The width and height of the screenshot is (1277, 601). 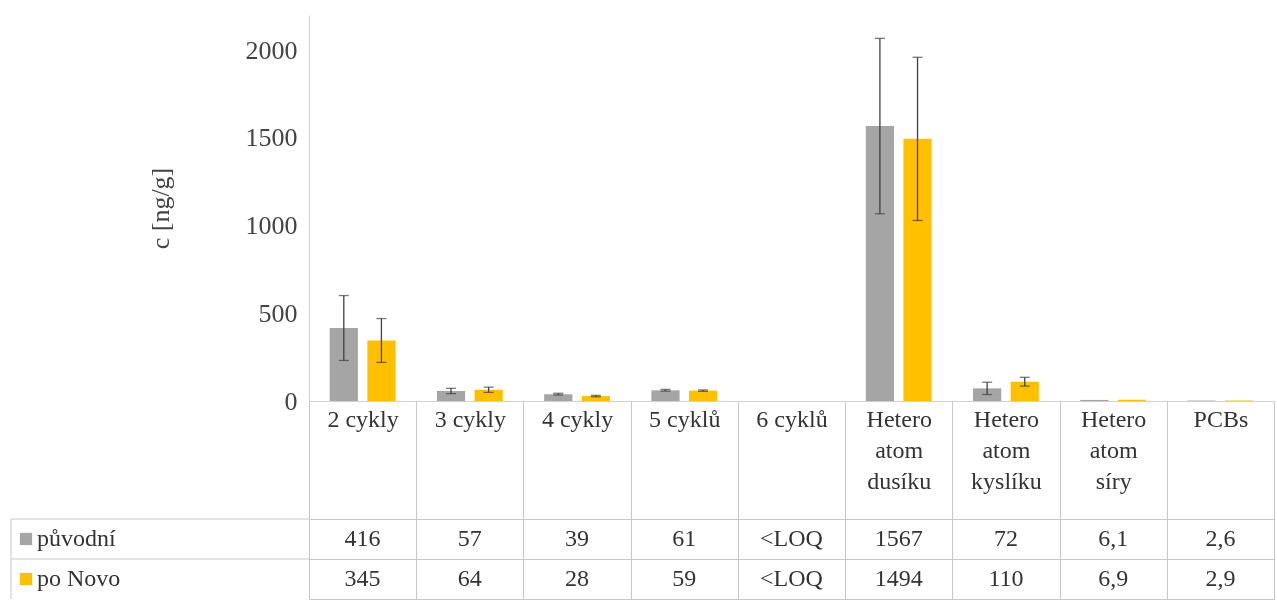 I want to click on legend-label: původní, so click(x=76, y=538).